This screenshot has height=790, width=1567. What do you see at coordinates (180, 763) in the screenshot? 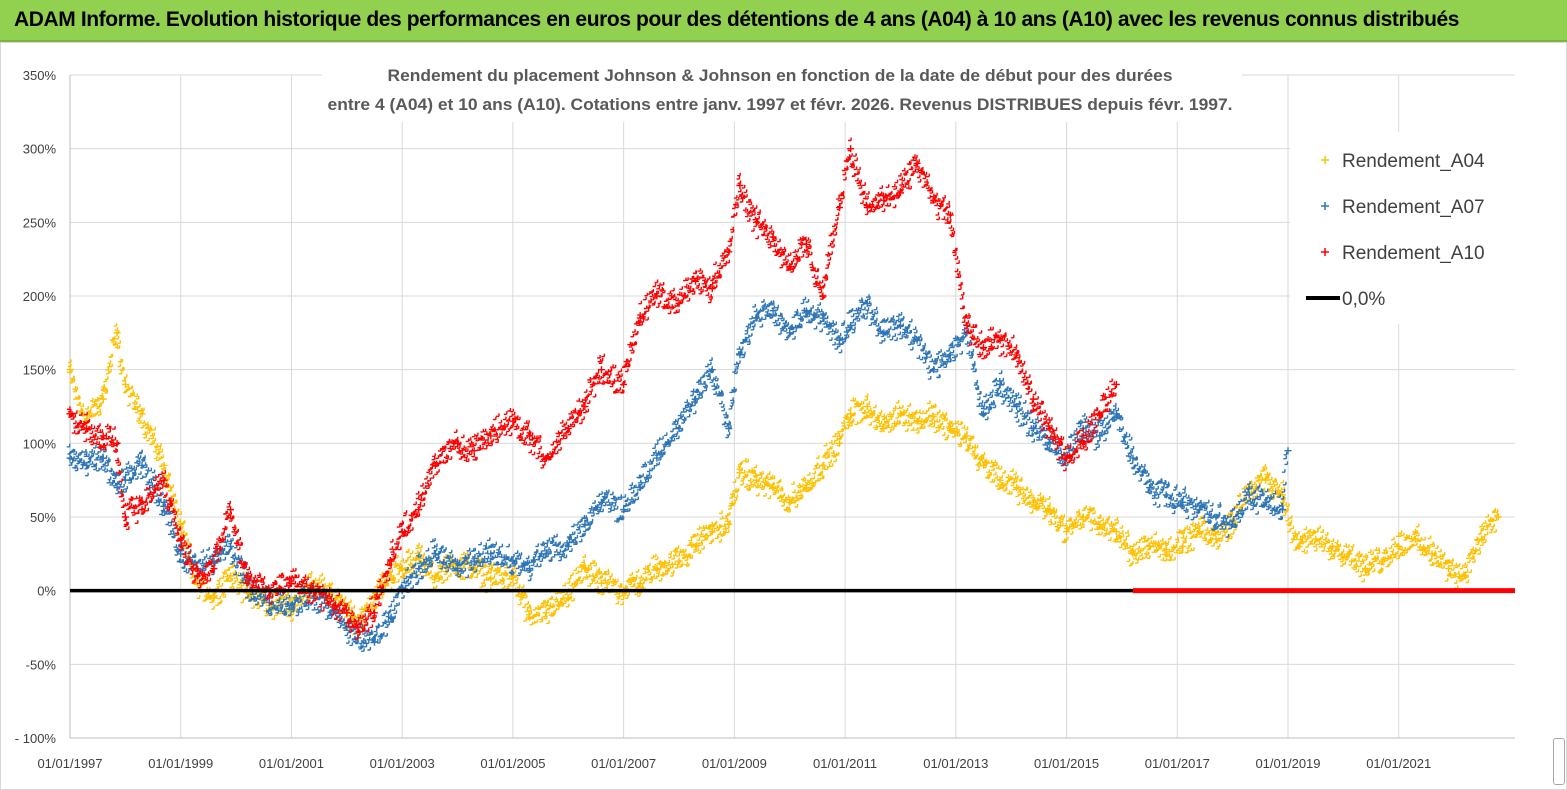
I see `x-tick-label: 01/01/1999` at bounding box center [180, 763].